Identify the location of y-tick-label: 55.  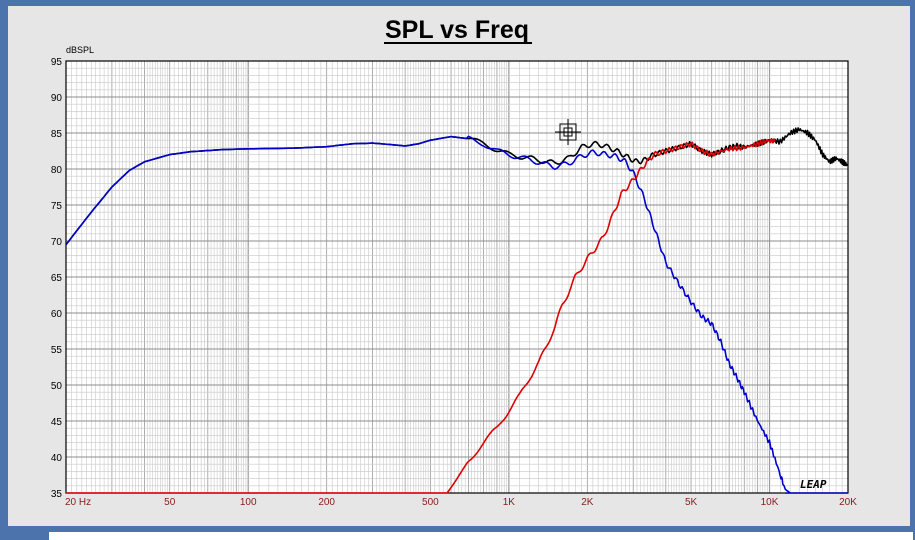
(57, 350).